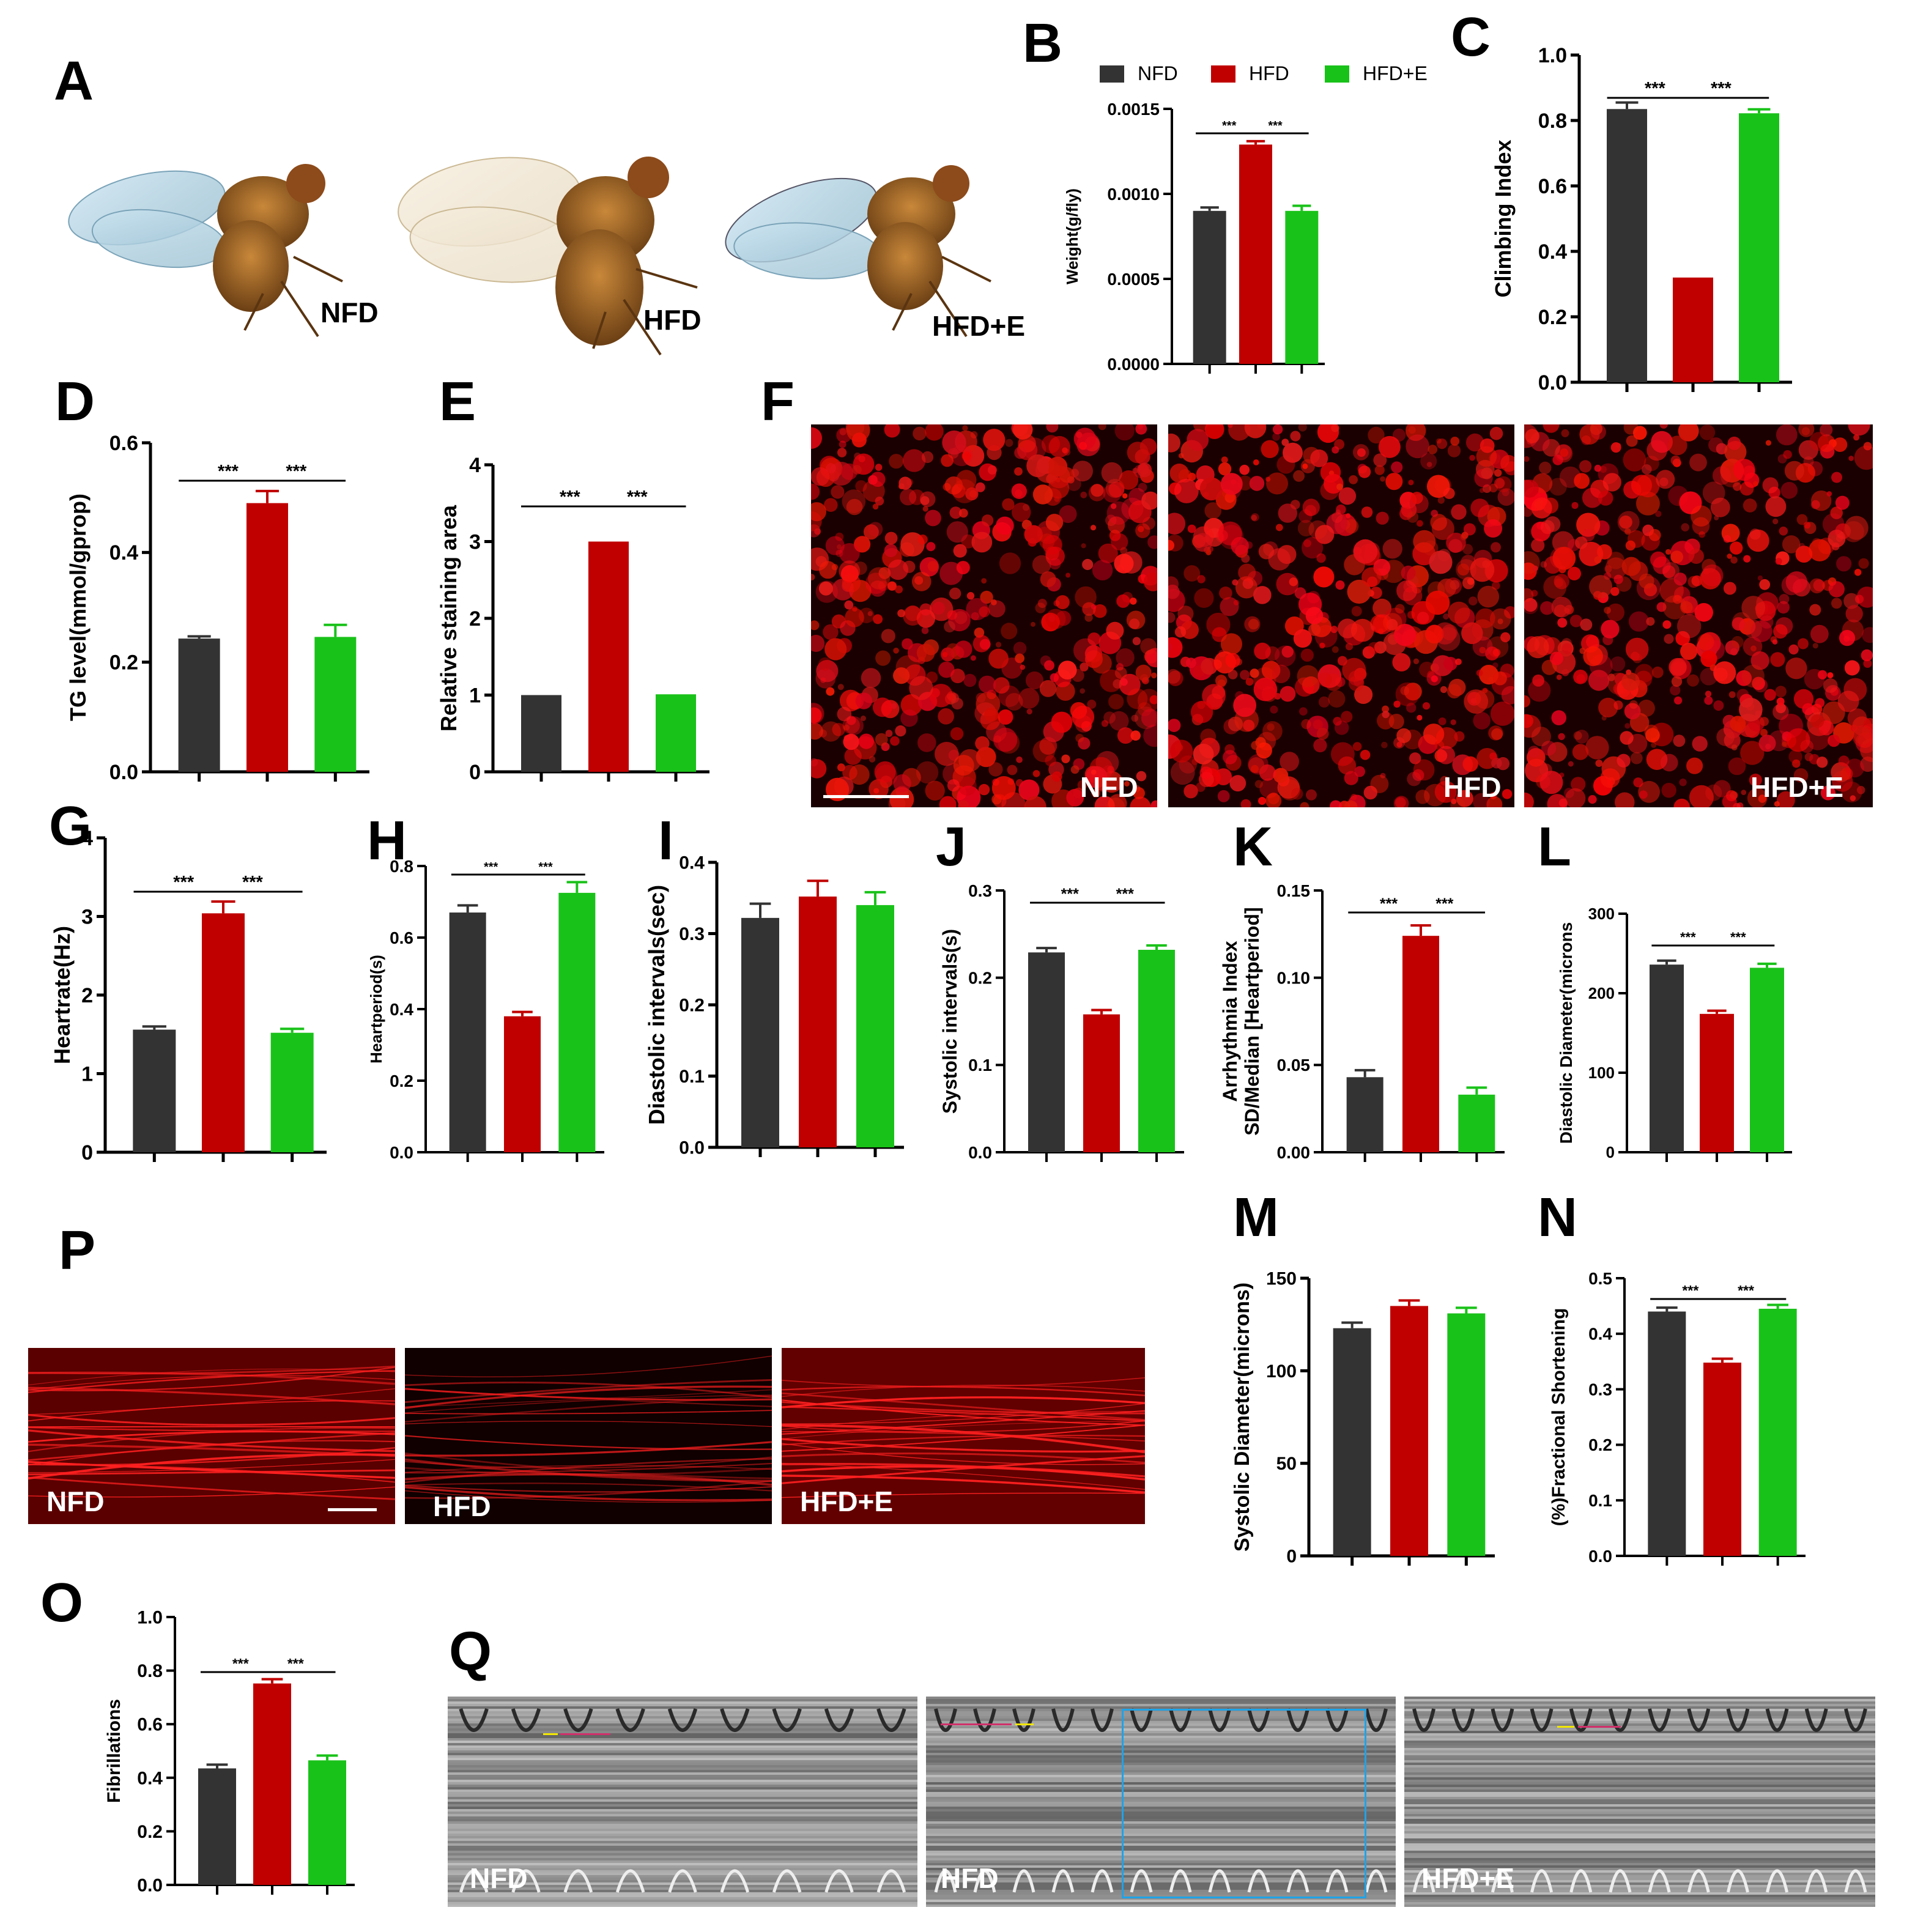 This screenshot has height=1932, width=1915. Describe the element at coordinates (692, 1148) in the screenshot. I see `chart-i-ytick-label: 0.0` at that location.